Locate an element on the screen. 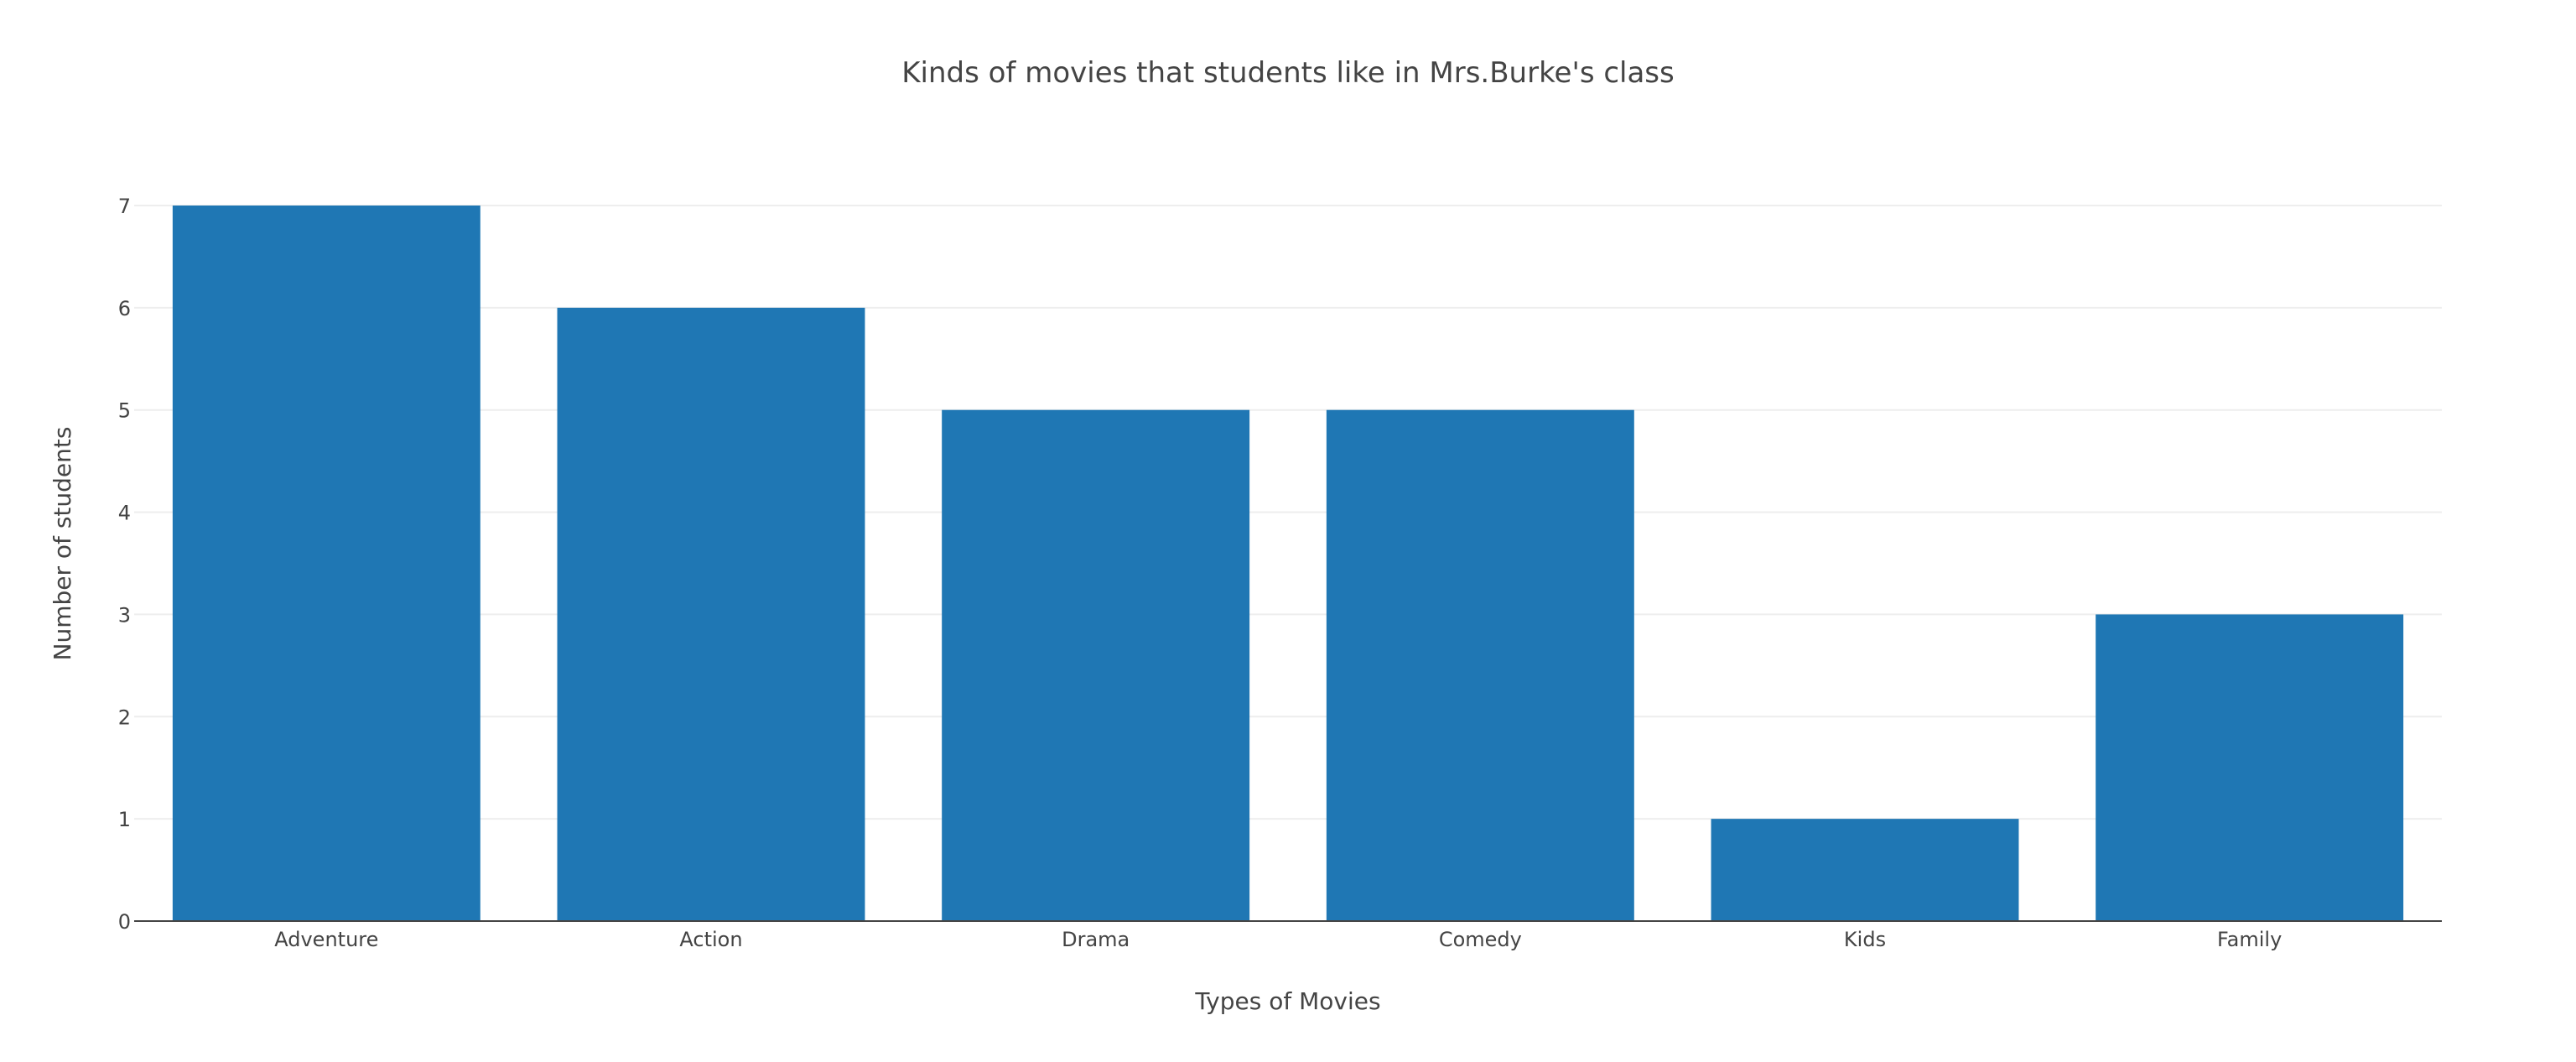 This screenshot has height=1062, width=2576. bar-adventure is located at coordinates (326, 563).